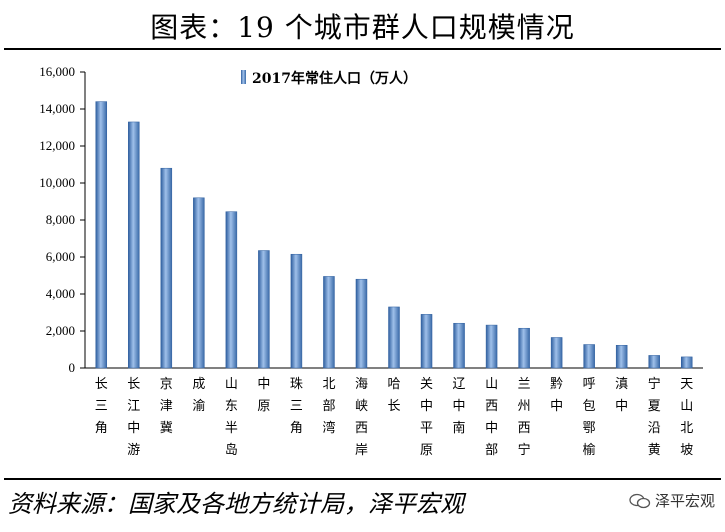 The width and height of the screenshot is (725, 532). What do you see at coordinates (60, 256) in the screenshot?
I see `y-tick-label: 6,000` at bounding box center [60, 256].